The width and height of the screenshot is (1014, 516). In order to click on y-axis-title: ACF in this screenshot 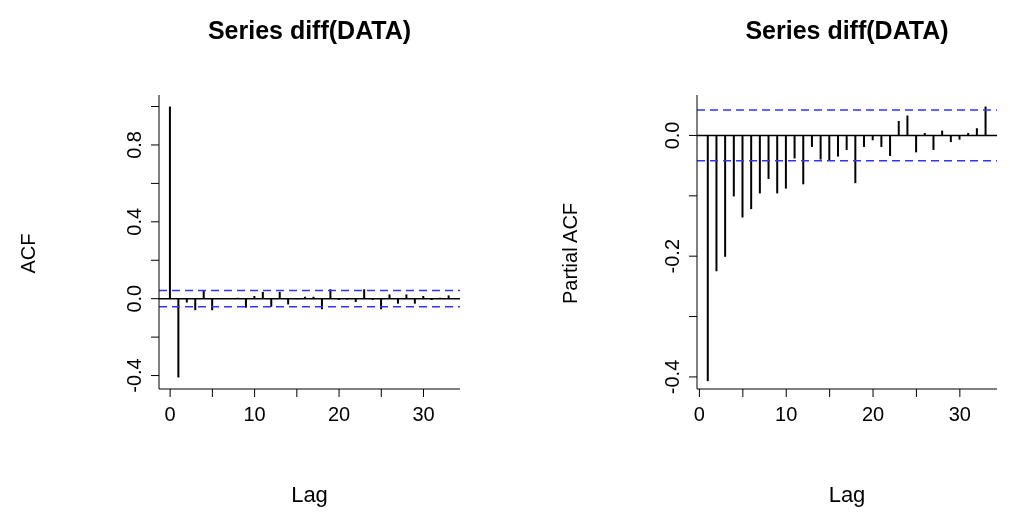, I will do `click(28, 254)`.